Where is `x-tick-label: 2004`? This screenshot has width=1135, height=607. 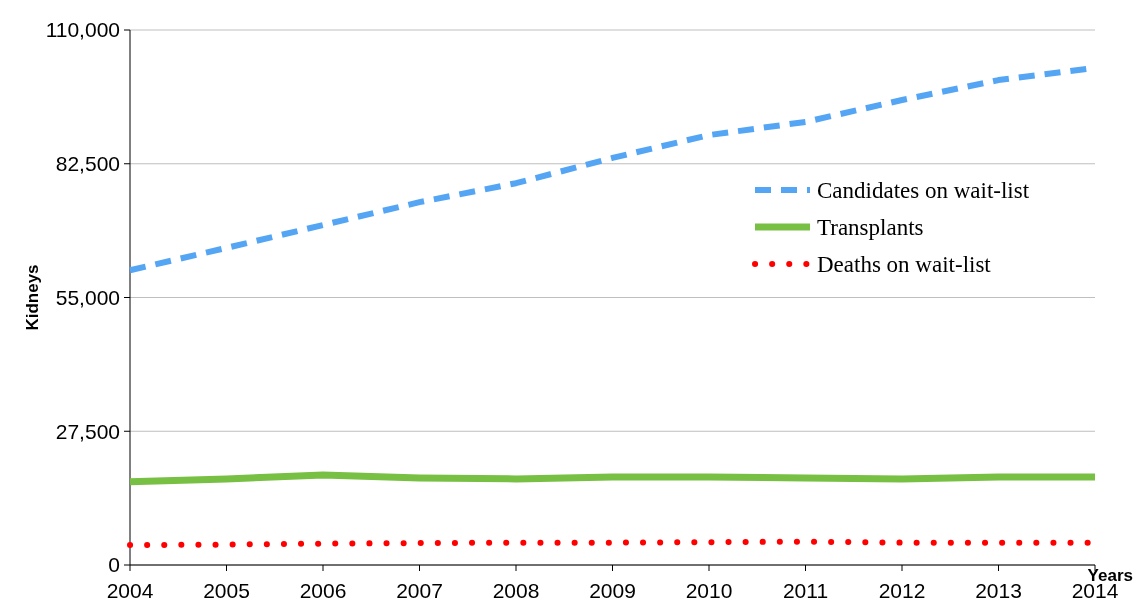
x-tick-label: 2004 is located at coordinates (130, 590).